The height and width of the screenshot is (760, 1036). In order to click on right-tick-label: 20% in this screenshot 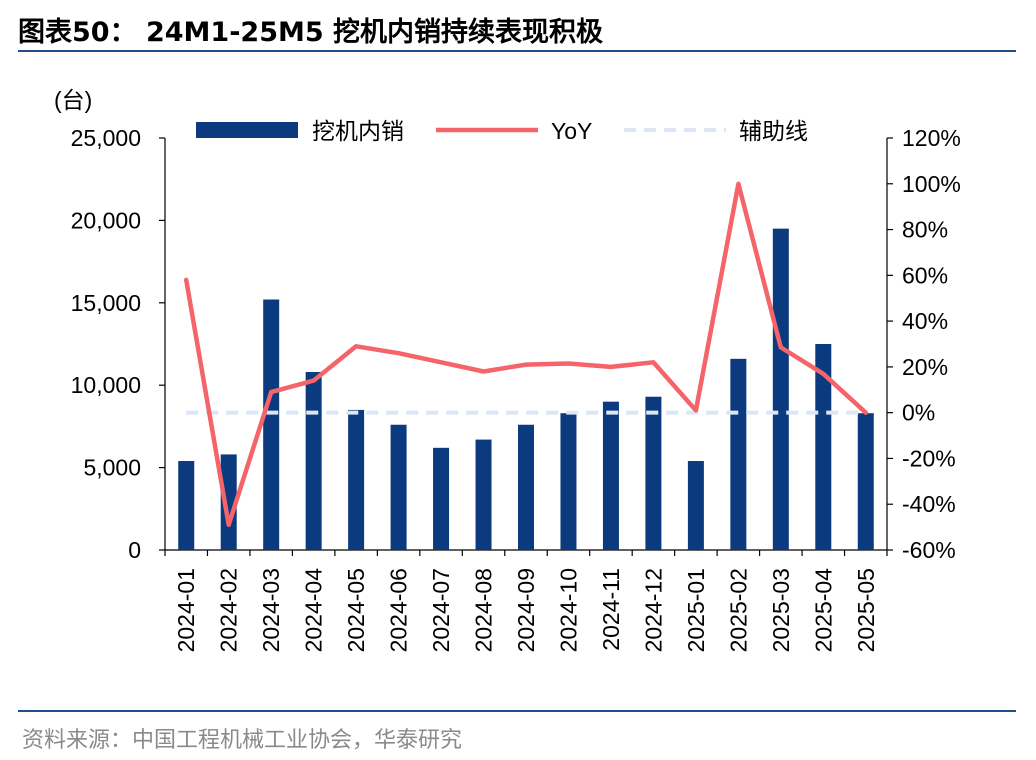, I will do `click(925, 367)`.